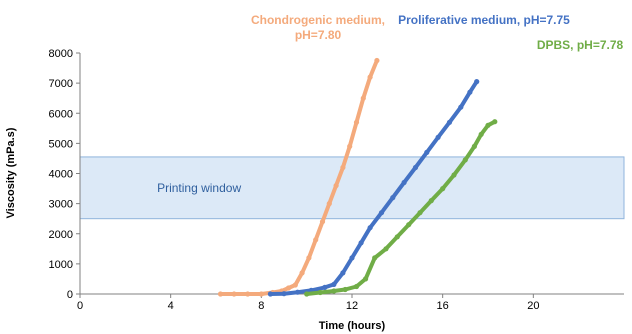 The image size is (632, 334). What do you see at coordinates (70, 295) in the screenshot?
I see `y-tick-label: 0` at bounding box center [70, 295].